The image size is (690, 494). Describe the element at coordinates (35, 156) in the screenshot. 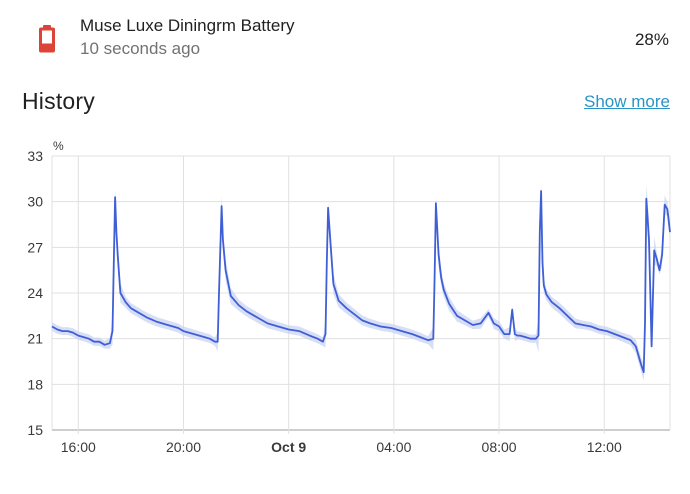

I see `y-tick-label: 33` at that location.